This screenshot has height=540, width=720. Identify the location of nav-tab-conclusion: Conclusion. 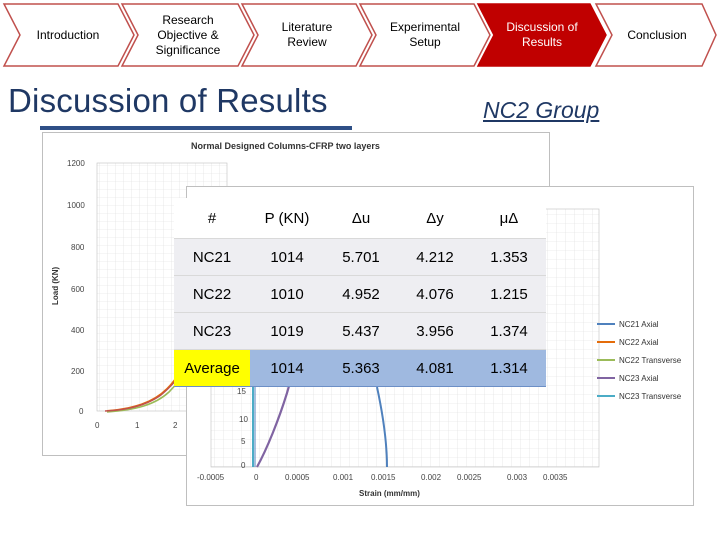
(657, 35).